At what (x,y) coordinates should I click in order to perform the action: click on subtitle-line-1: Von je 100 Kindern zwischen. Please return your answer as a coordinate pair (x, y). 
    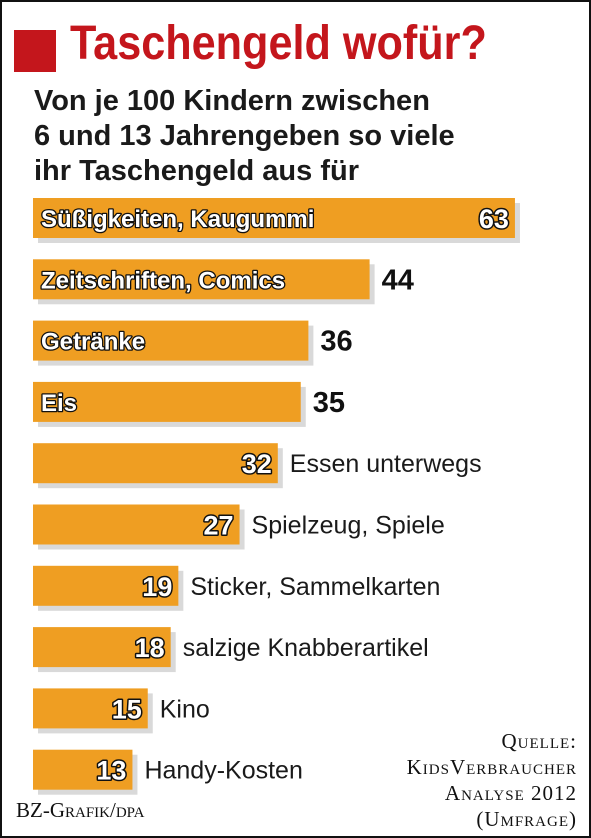
    Looking at the image, I should click on (232, 101).